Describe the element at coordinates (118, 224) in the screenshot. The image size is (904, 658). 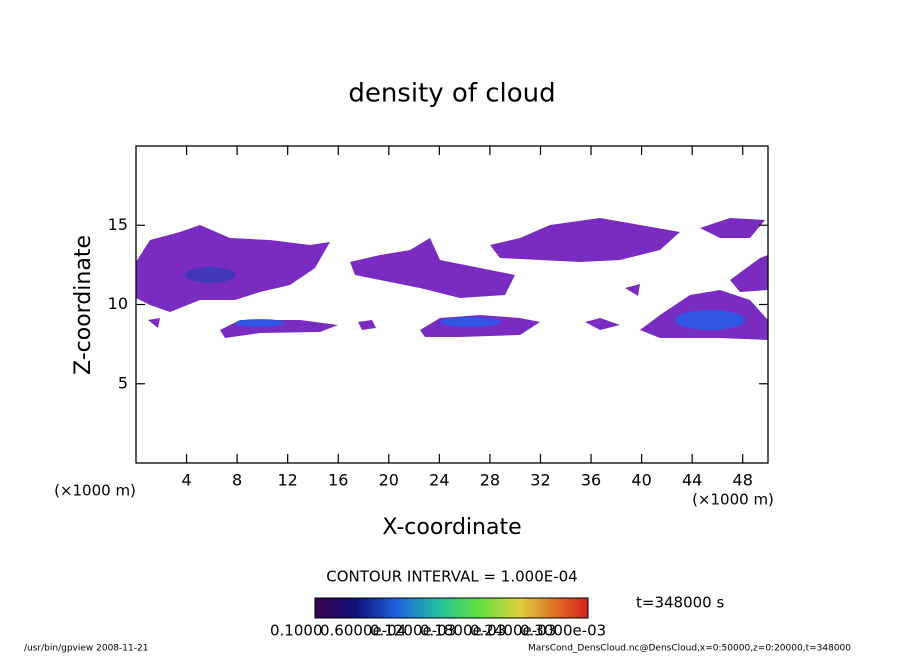
I see `y-tick-label: 15` at that location.